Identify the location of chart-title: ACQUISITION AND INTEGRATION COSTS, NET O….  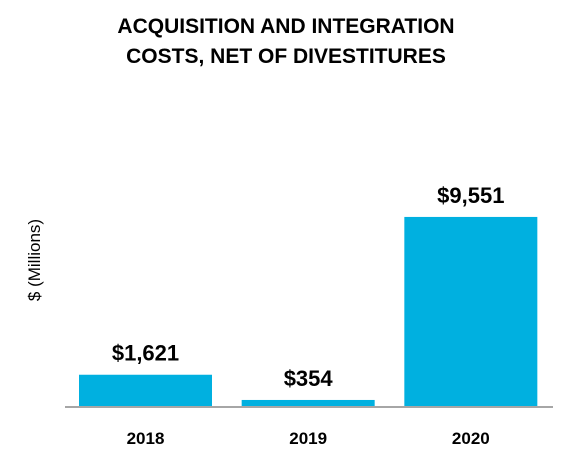
(286, 42).